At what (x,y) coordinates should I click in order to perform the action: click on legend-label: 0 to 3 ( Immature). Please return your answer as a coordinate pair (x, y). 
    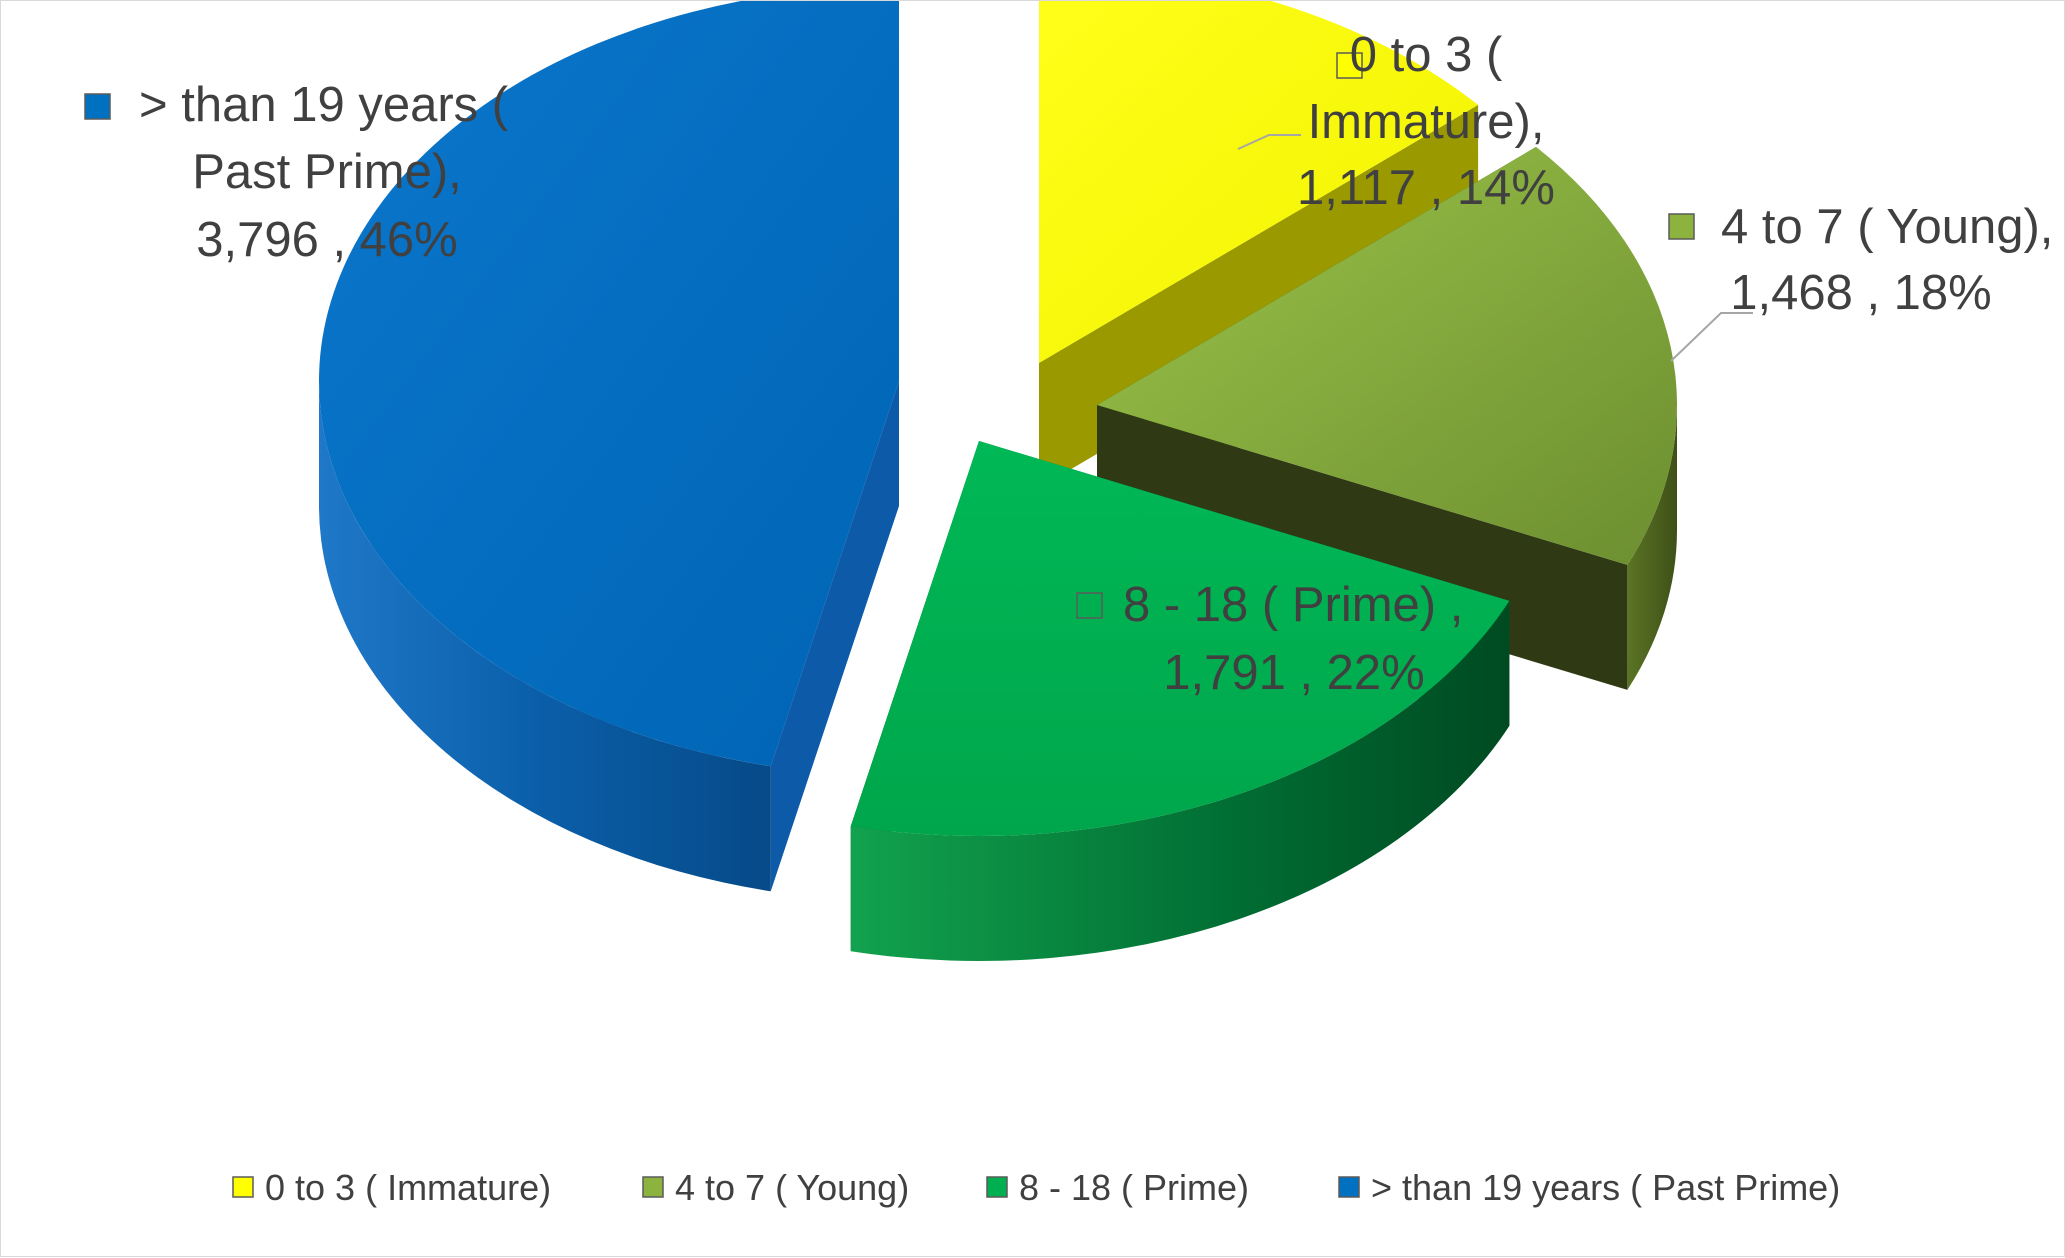
    Looking at the image, I should click on (408, 1187).